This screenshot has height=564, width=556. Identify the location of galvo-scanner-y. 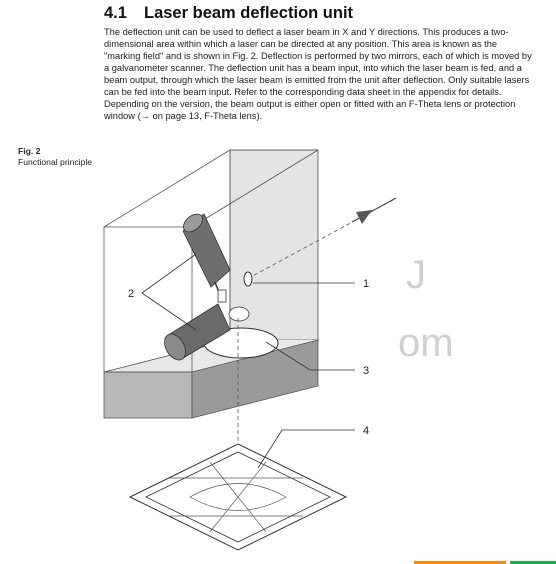
(206, 258).